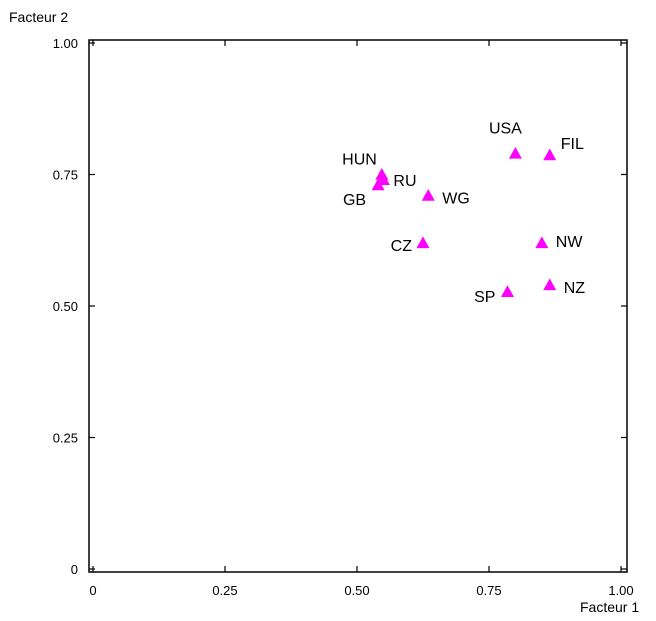 The height and width of the screenshot is (621, 656). Describe the element at coordinates (507, 291) in the screenshot. I see `data-point-sp` at that location.